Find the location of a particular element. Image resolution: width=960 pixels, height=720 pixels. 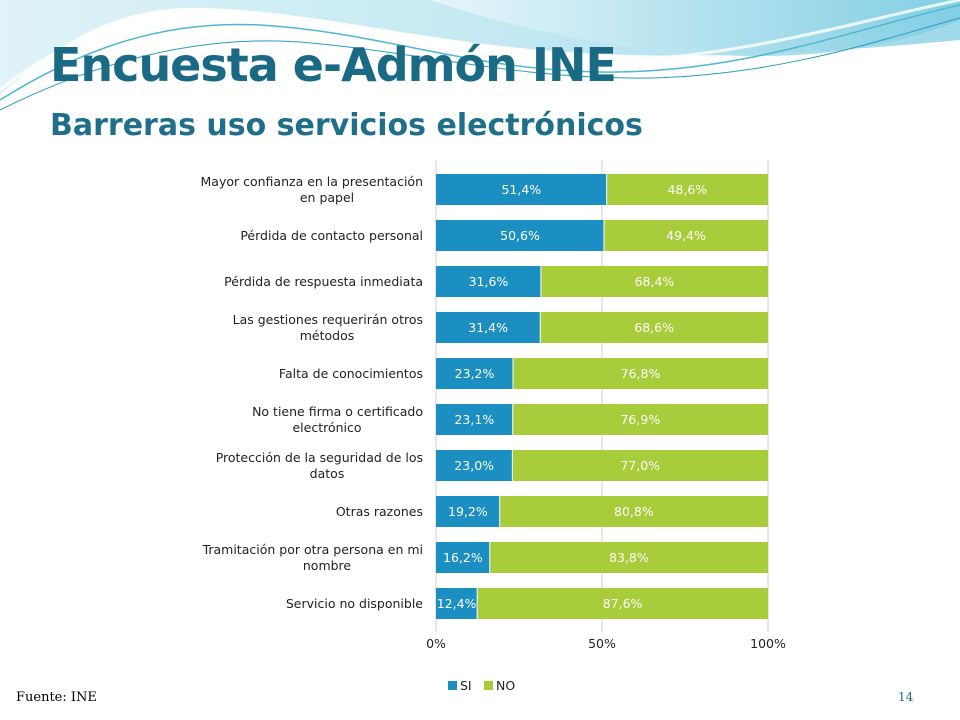

category-label: Falta de conocimientos is located at coordinates (351, 373).